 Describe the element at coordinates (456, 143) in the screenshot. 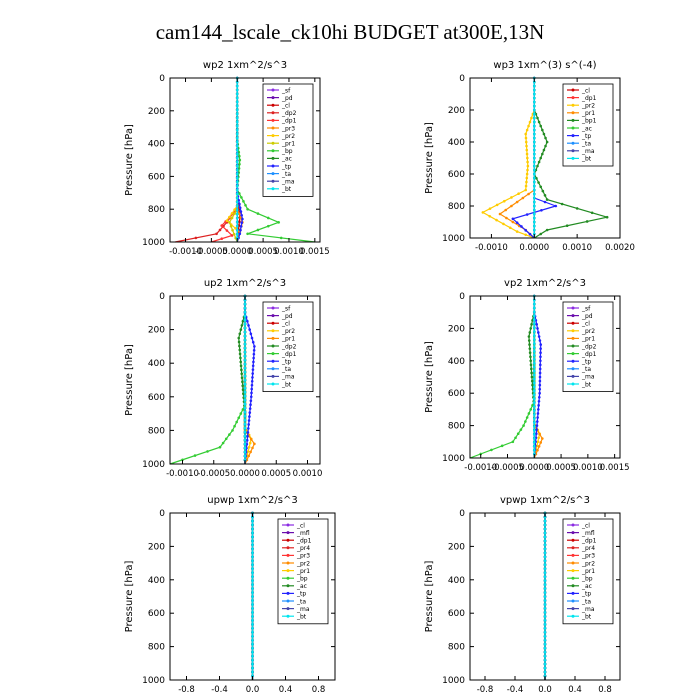

I see `y-tick-label: 400` at that location.